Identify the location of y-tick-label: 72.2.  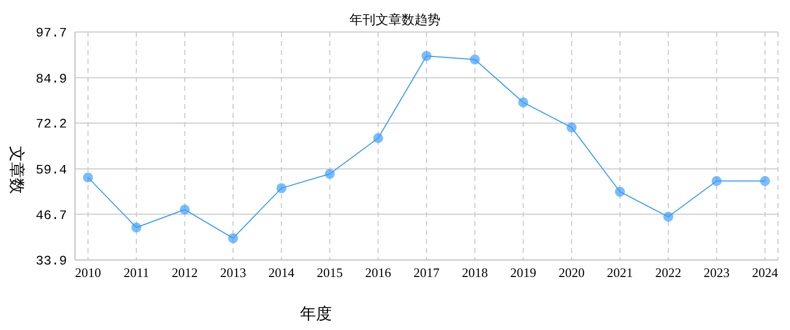
(51, 124).